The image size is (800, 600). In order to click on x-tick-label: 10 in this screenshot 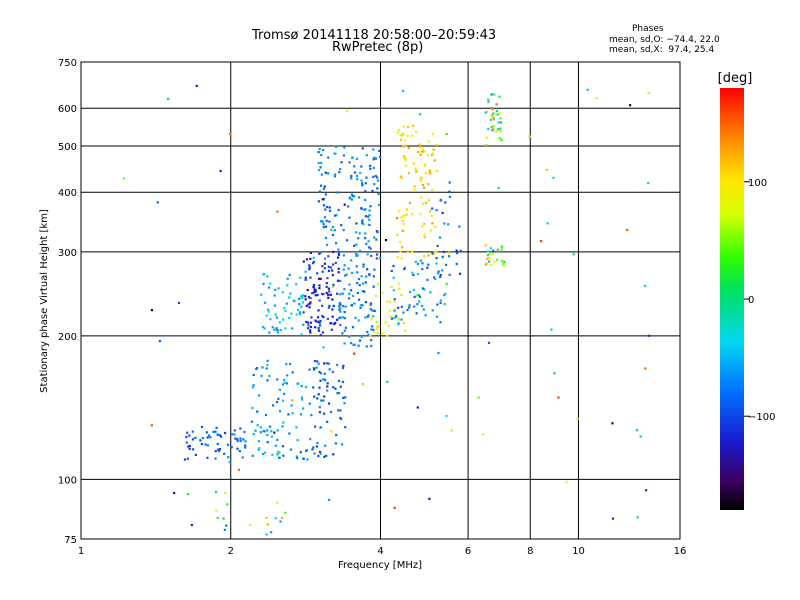, I will do `click(578, 551)`.